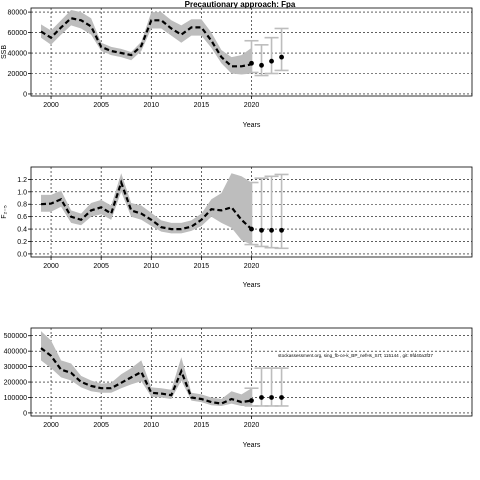 The image size is (480, 480). I want to click on y-tick-label: 500000, so click(15, 336).